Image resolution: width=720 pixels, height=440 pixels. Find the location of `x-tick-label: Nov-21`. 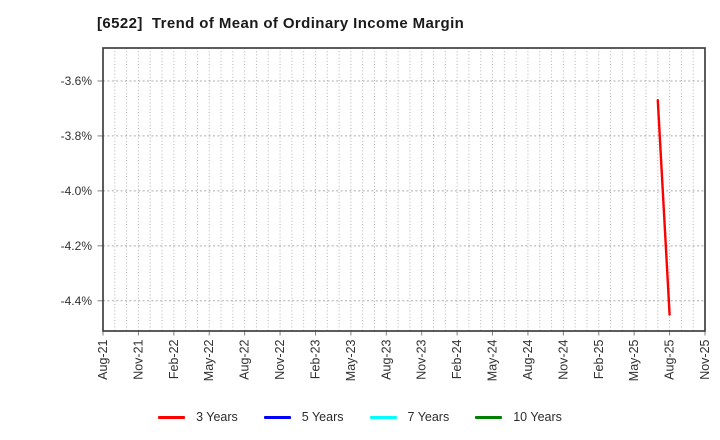

x-tick-label: Nov-21 is located at coordinates (138, 359).